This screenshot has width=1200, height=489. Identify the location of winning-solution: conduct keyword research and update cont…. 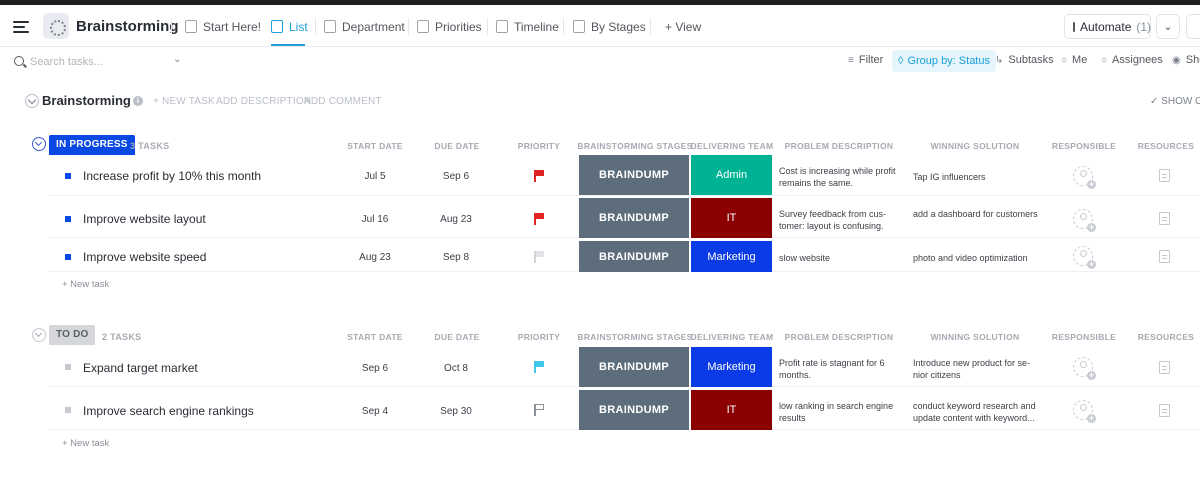
(974, 412).